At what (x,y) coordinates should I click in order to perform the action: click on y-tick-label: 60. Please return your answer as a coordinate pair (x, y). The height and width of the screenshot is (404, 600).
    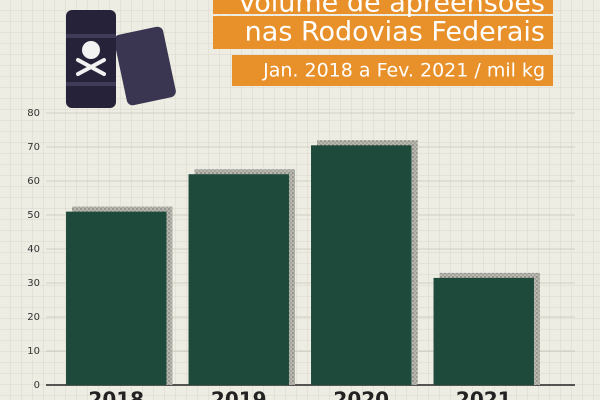
    Looking at the image, I should click on (33, 181).